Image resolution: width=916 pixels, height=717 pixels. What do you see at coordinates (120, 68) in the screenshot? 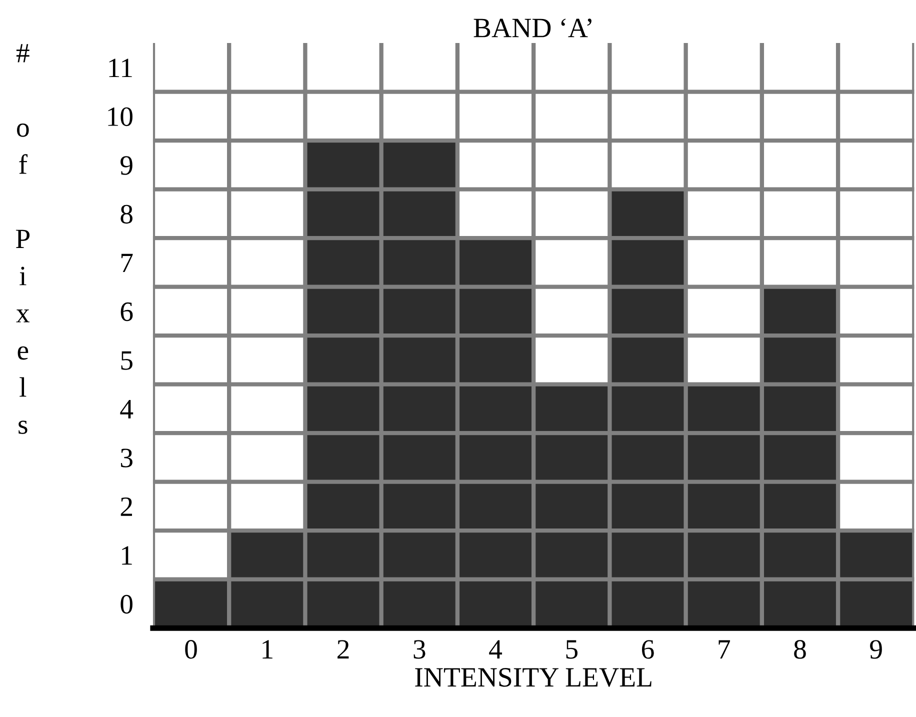
I see `y-tick-label: 11` at bounding box center [120, 68].